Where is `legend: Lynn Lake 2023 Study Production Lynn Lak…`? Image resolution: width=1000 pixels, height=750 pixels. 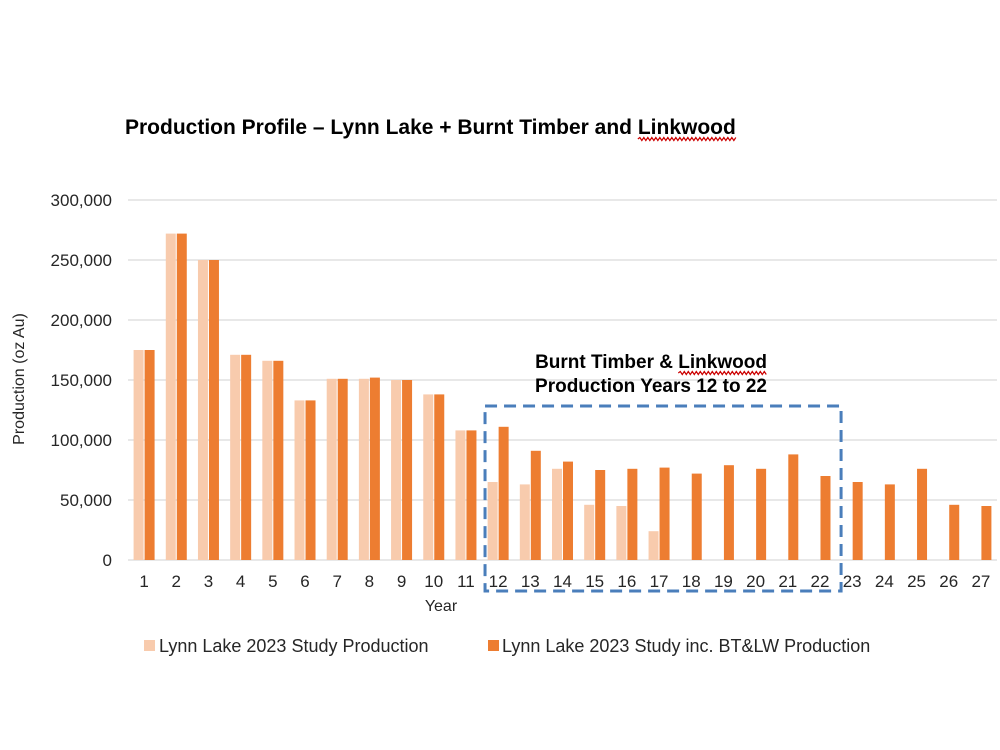
legend: Lynn Lake 2023 Study Production Lynn Lak… is located at coordinates (507, 646).